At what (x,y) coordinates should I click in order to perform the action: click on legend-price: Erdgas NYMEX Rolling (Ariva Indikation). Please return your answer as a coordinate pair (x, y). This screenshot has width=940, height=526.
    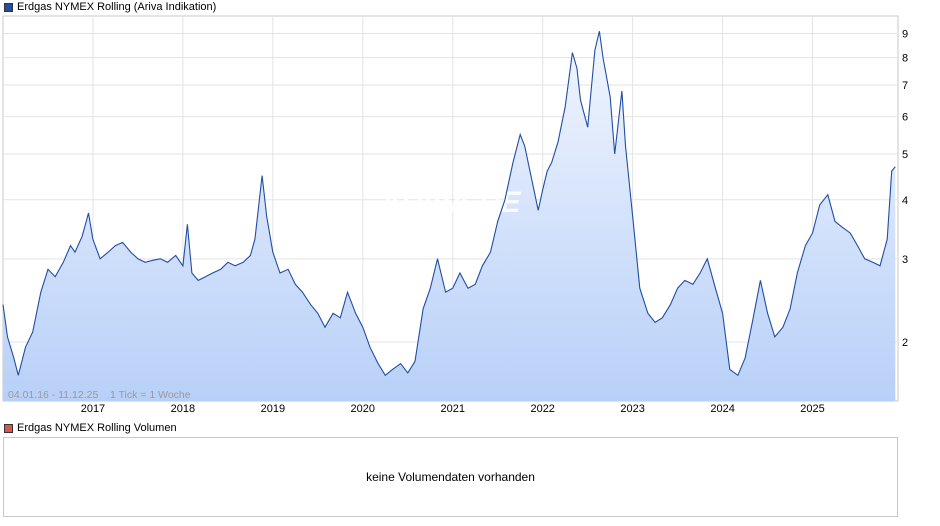
    Looking at the image, I should click on (110, 7).